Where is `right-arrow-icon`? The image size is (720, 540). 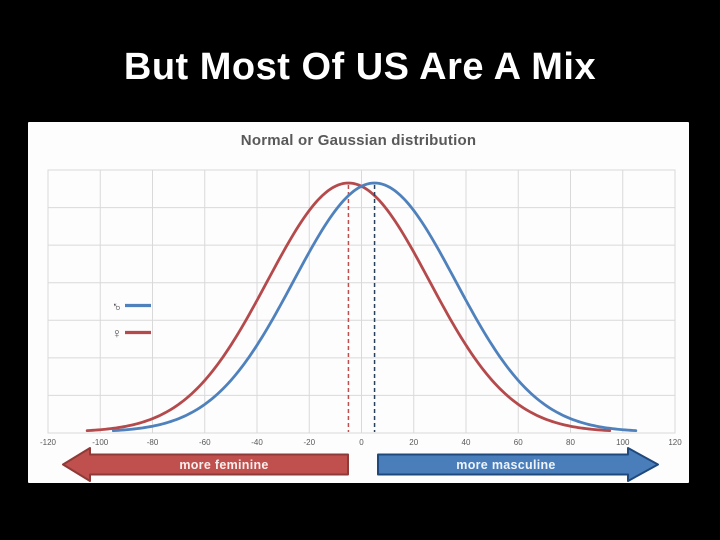
right-arrow-icon is located at coordinates (518, 464).